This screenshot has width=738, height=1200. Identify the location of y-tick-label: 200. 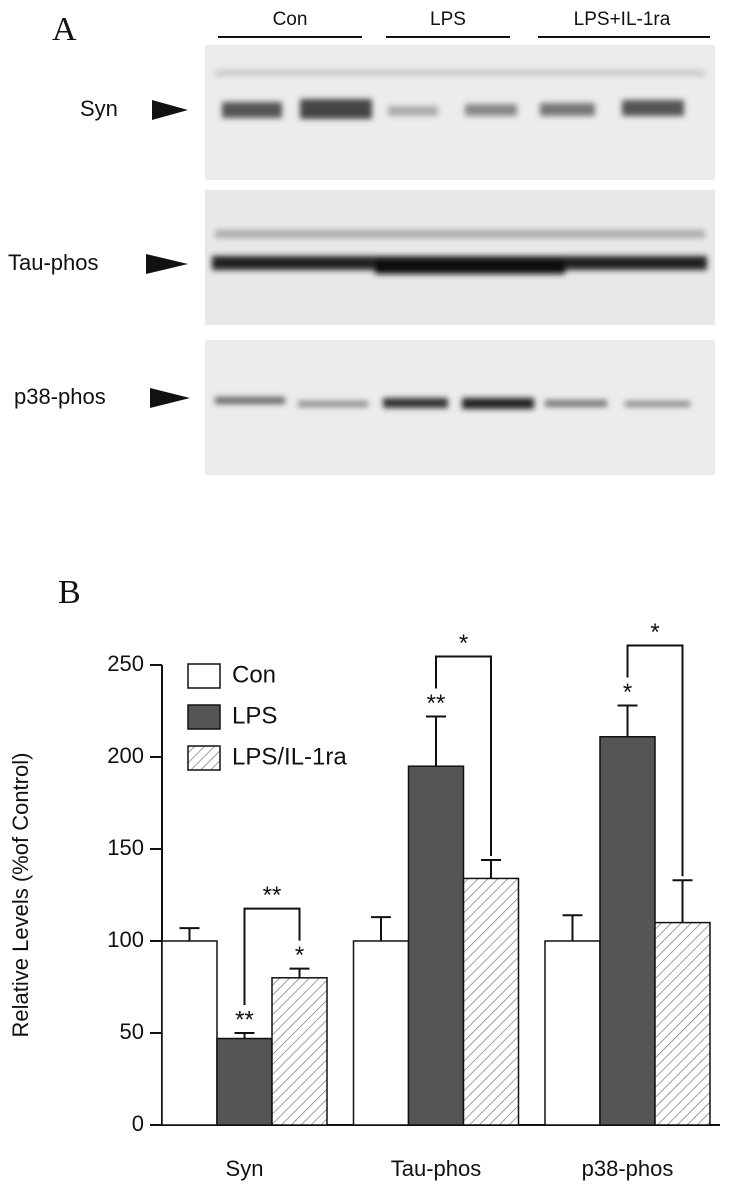
(125, 755).